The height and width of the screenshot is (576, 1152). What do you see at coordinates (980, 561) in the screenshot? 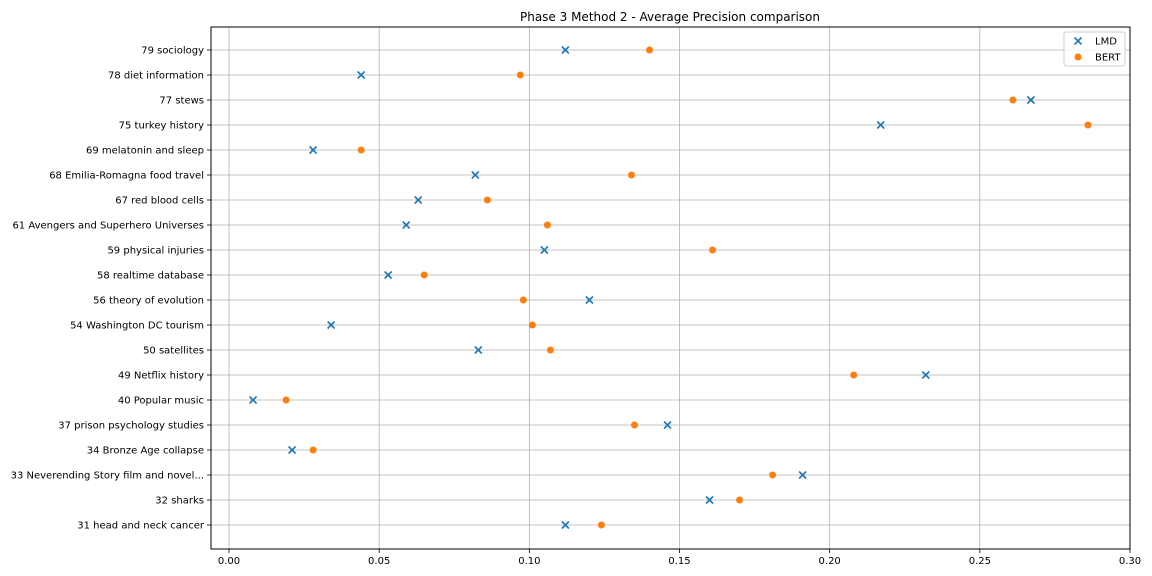
I see `x-tick-label: 0.25` at bounding box center [980, 561].